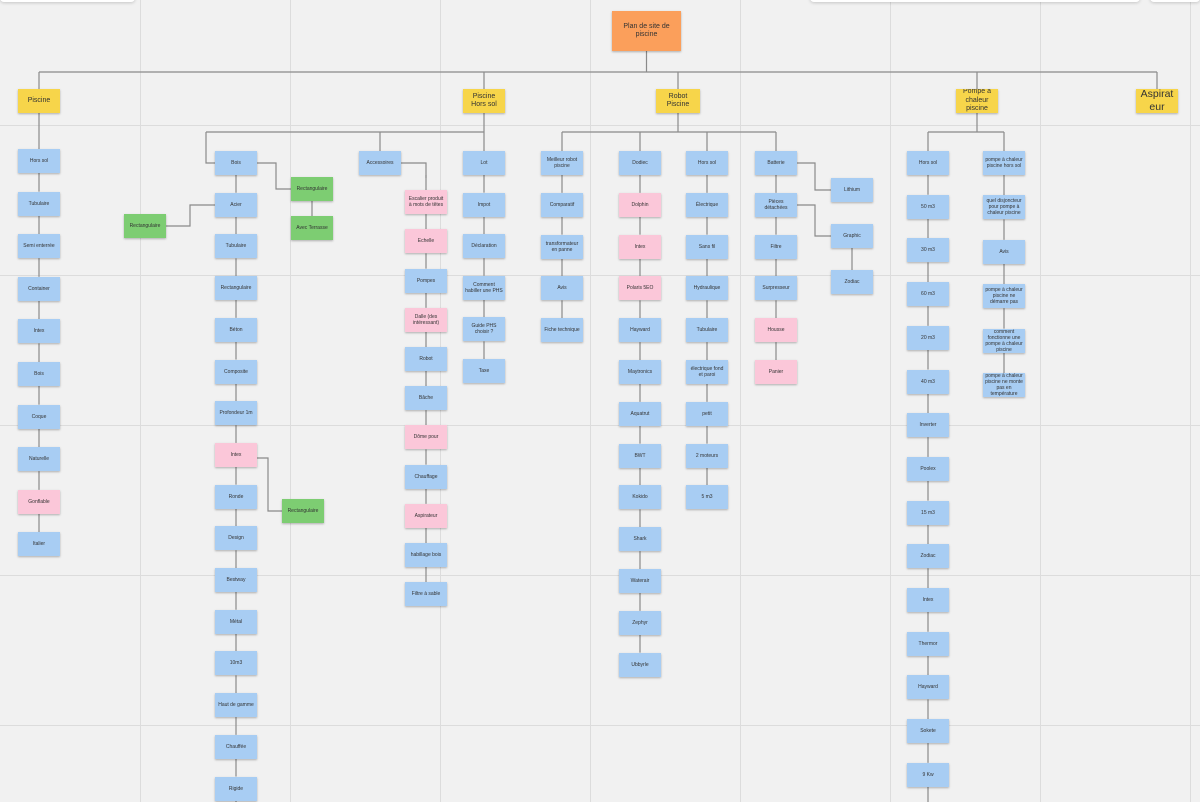 The height and width of the screenshot is (802, 1200). Describe the element at coordinates (928, 600) in the screenshot. I see `note-pompe-item-10: Intex` at that location.